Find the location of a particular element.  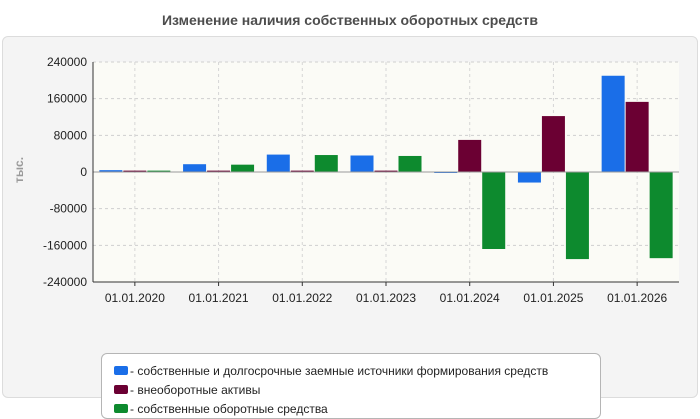

legend-label: - внеоборотные активы is located at coordinates (195, 389).